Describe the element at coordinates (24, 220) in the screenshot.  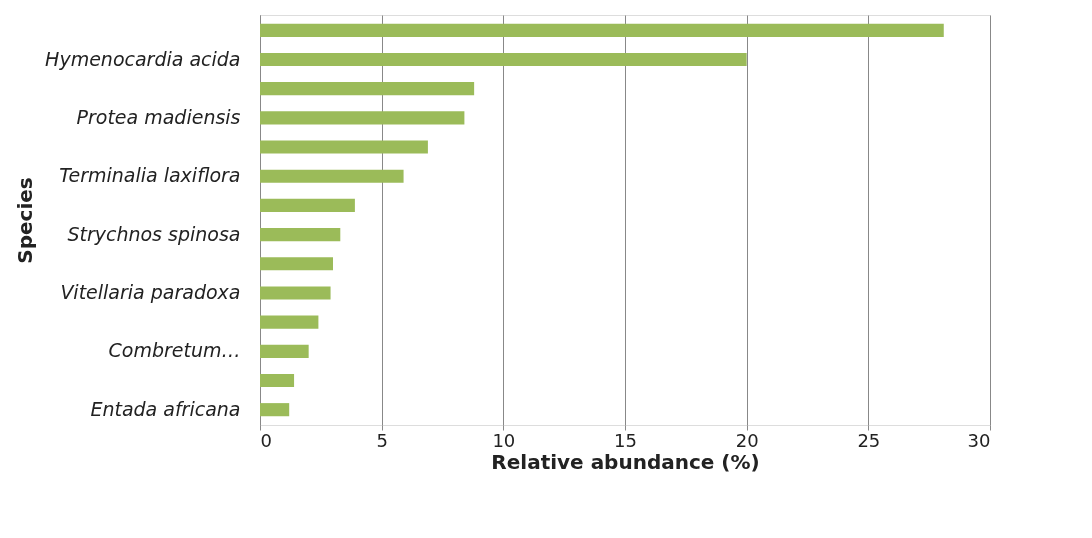
I see `y-axis-title: Species` at that location.